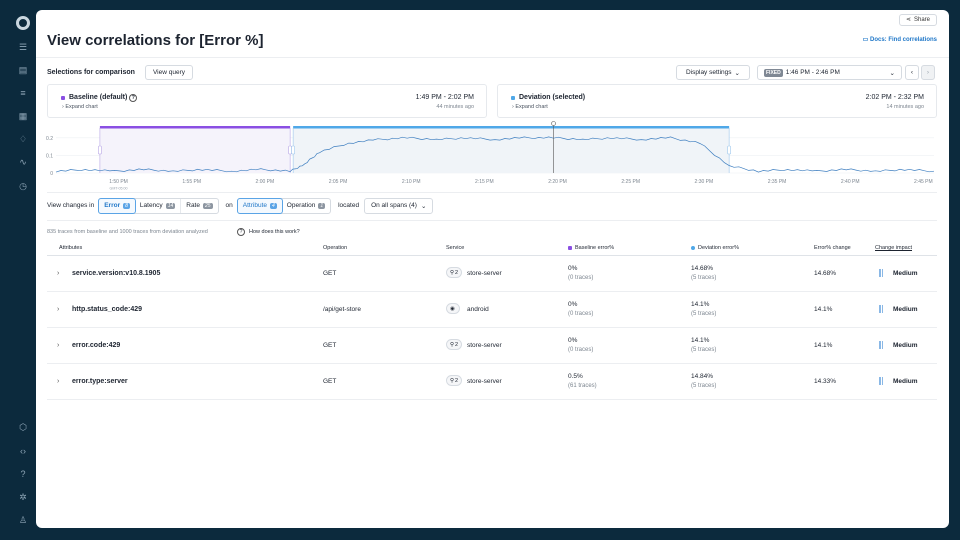  What do you see at coordinates (399, 205) in the screenshot?
I see `spans-dropdown: On all spans (4) ⌄` at bounding box center [399, 205].